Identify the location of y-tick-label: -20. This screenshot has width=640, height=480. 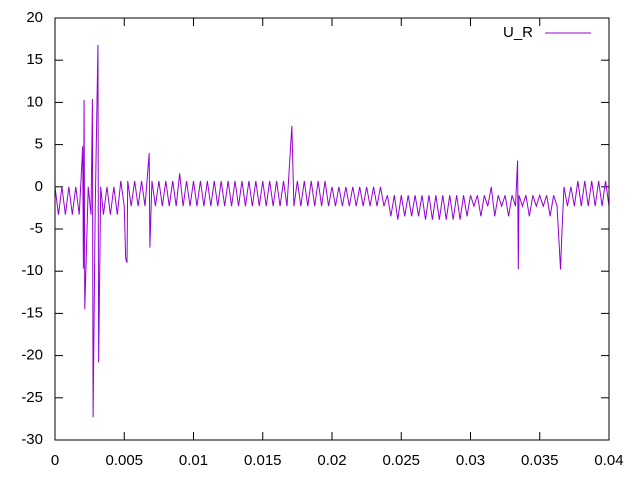
(32, 355).